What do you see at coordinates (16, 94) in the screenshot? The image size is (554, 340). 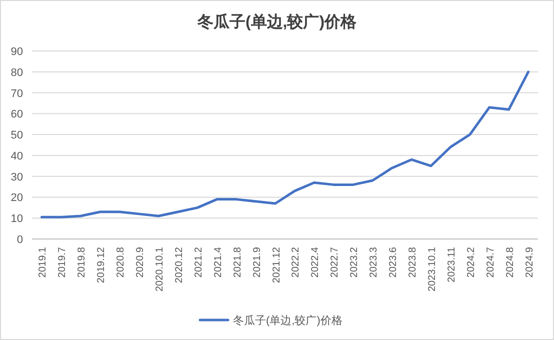 I see `y-tick-label: 70` at bounding box center [16, 94].